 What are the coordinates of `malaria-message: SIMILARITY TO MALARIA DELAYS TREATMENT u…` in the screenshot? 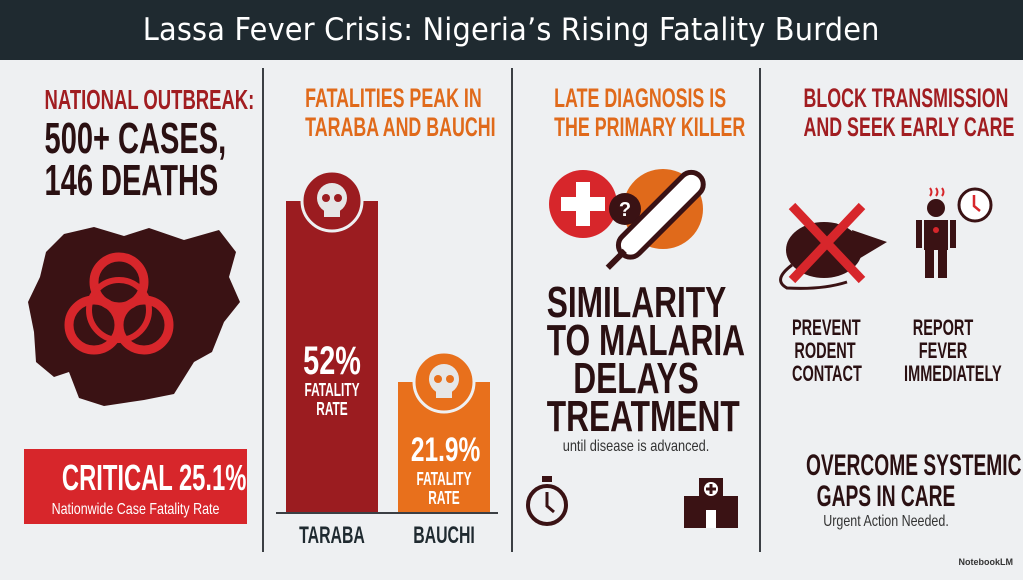 It's located at (636, 367).